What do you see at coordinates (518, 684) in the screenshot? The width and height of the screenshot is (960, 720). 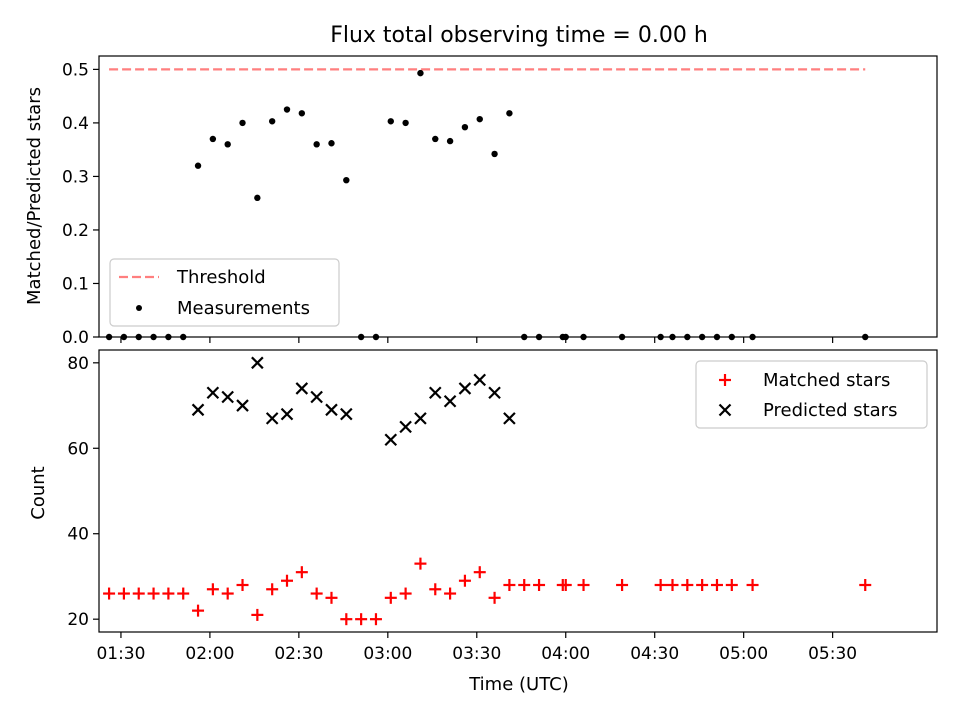 I see `x-axis-label: Time (UTC)` at bounding box center [518, 684].